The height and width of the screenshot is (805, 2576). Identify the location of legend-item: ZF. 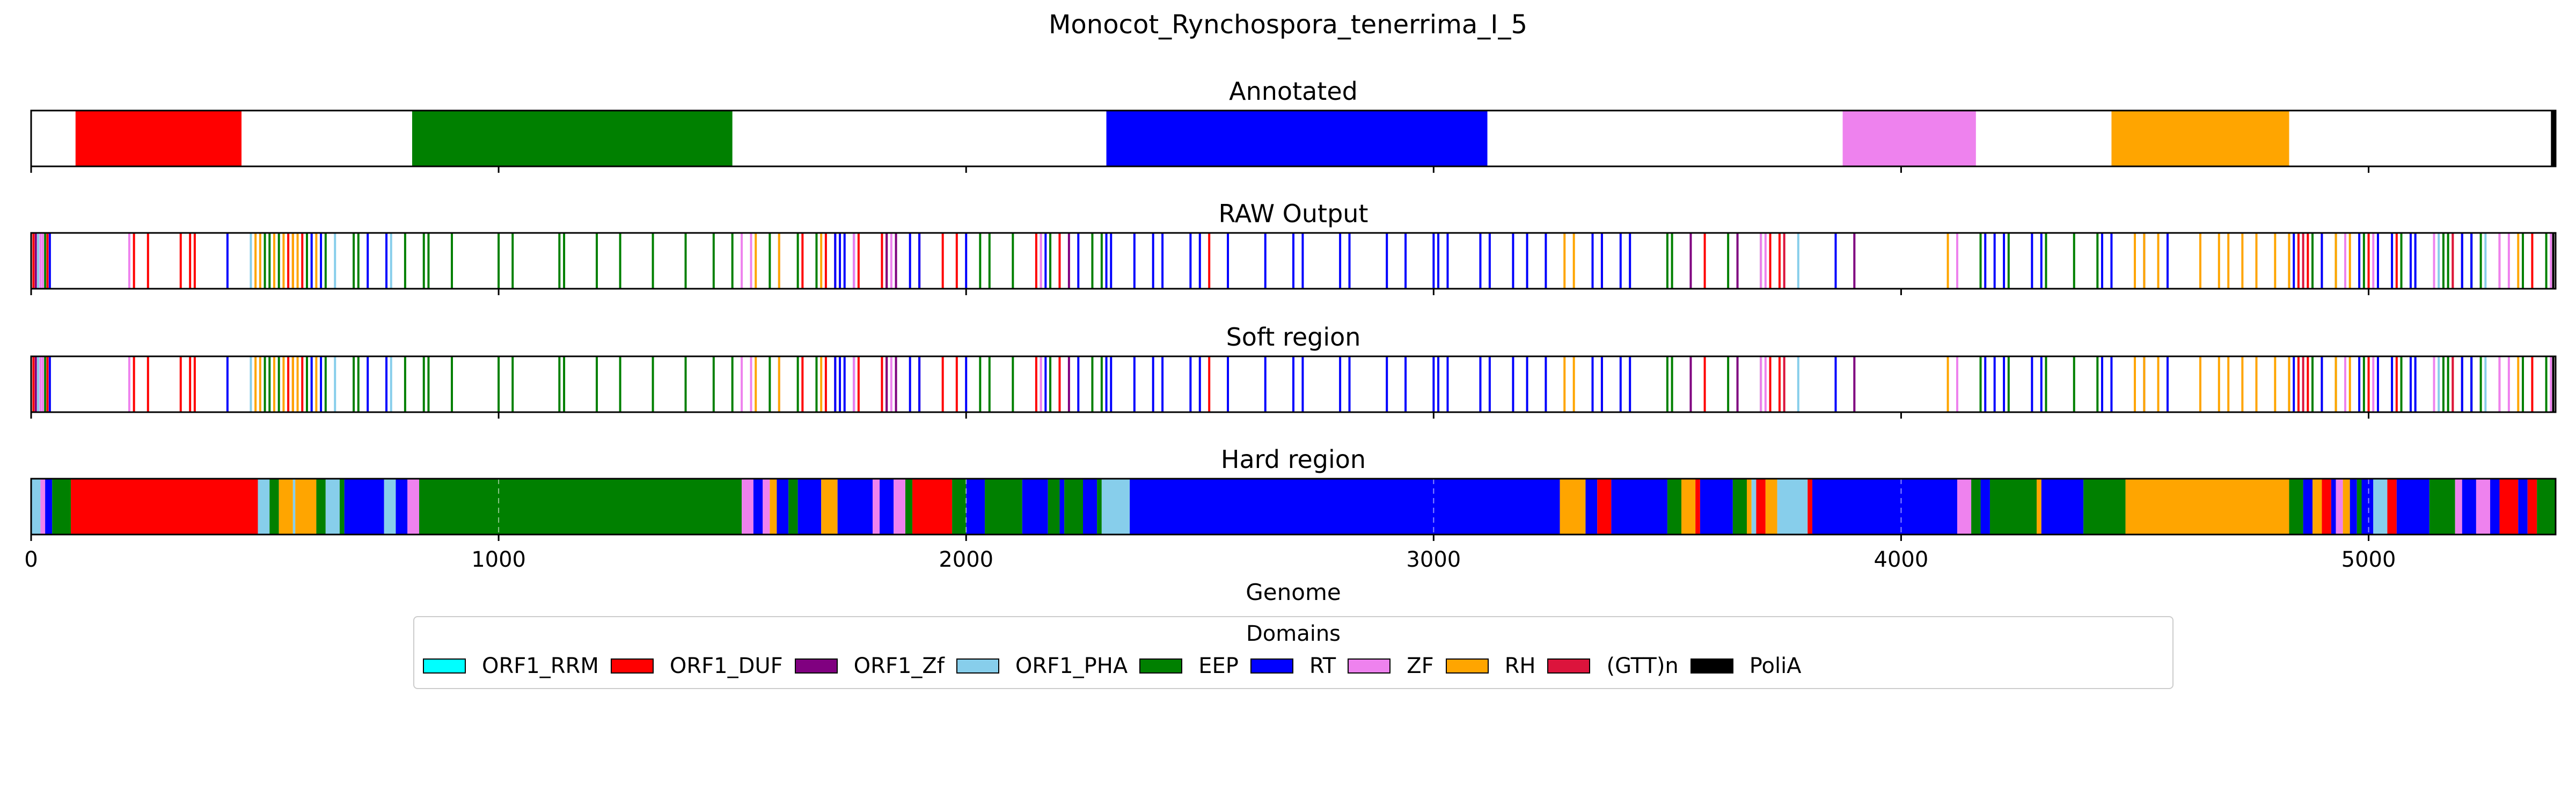
(1391, 666).